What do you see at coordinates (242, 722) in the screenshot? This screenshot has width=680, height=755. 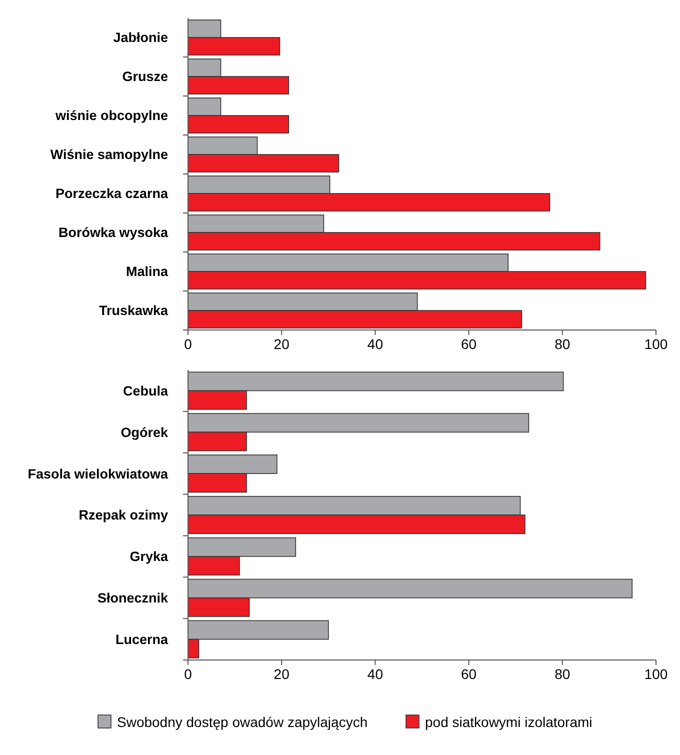 I see `legend-label: Swobodny dostęp owadów zapylających` at bounding box center [242, 722].